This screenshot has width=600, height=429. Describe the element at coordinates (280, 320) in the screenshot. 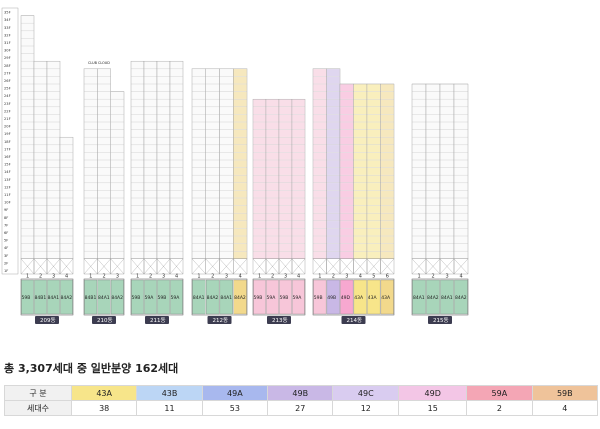

I see `building-213동-name: 213동` at that location.